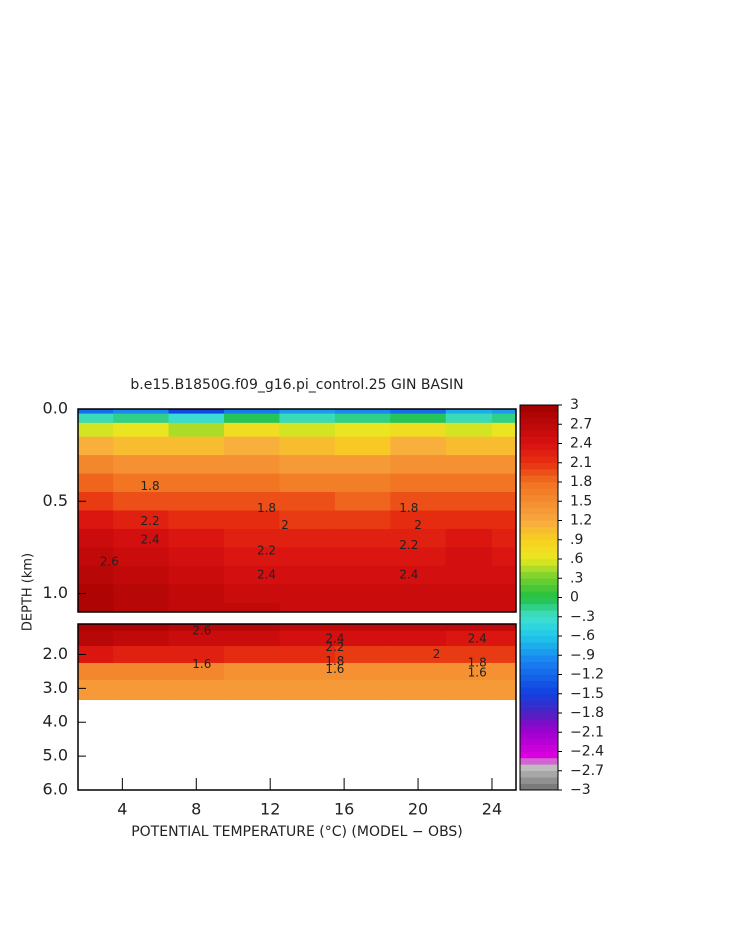  What do you see at coordinates (55, 721) in the screenshot?
I see `y-tick-label: 4.0` at bounding box center [55, 721].